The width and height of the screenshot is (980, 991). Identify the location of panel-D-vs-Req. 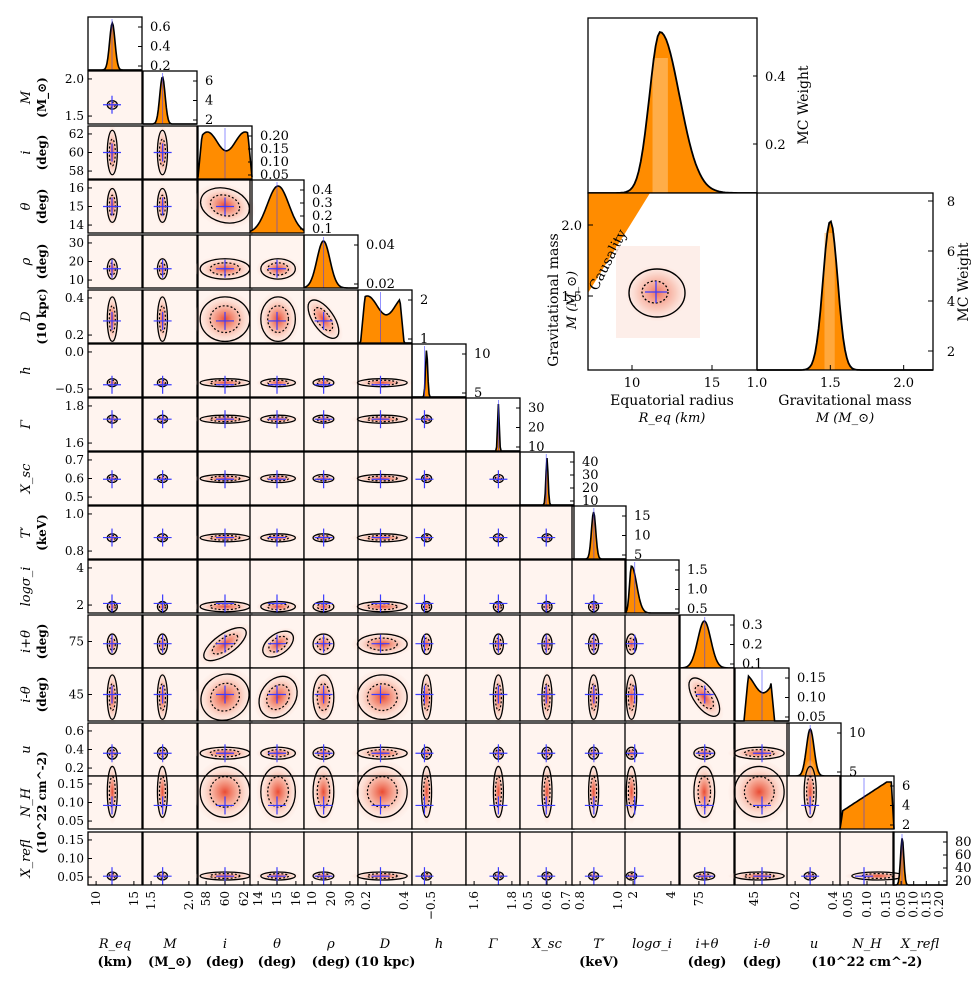
(115, 318).